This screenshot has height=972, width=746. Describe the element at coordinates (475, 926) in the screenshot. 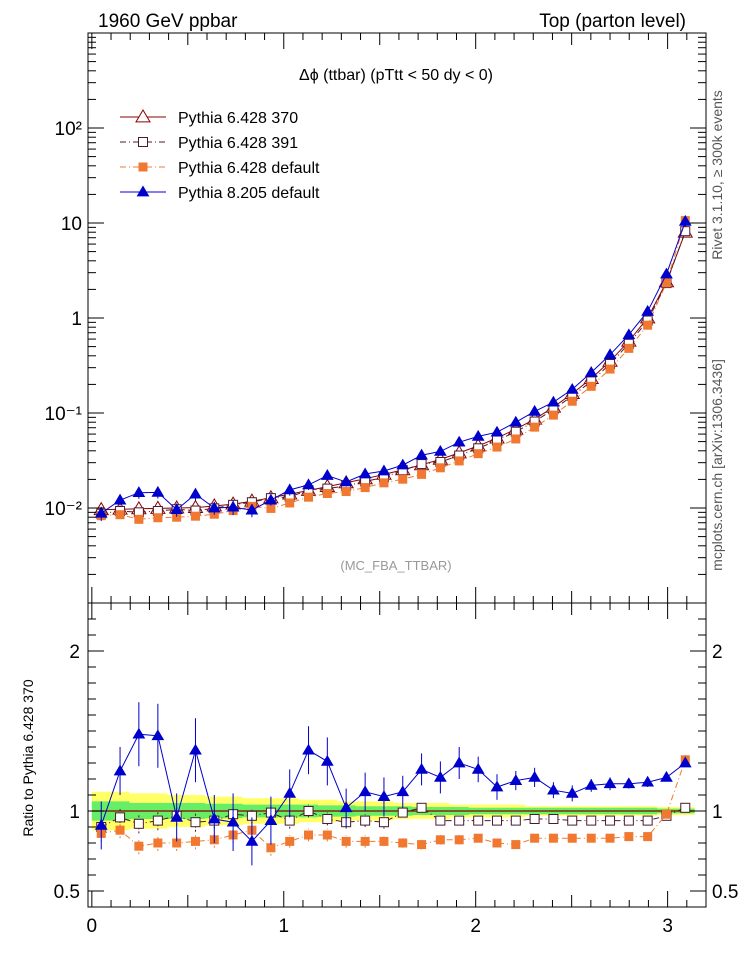

I see `x-tick-label: 2` at that location.